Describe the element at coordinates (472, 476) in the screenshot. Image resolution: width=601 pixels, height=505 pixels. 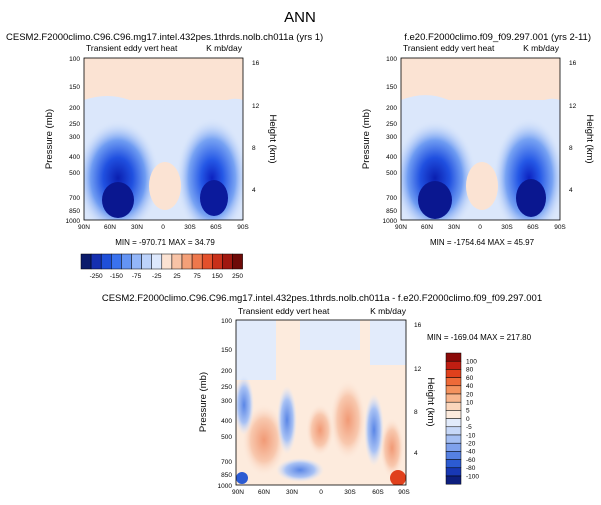
I see `diff-colorbar-label: -100` at that location.